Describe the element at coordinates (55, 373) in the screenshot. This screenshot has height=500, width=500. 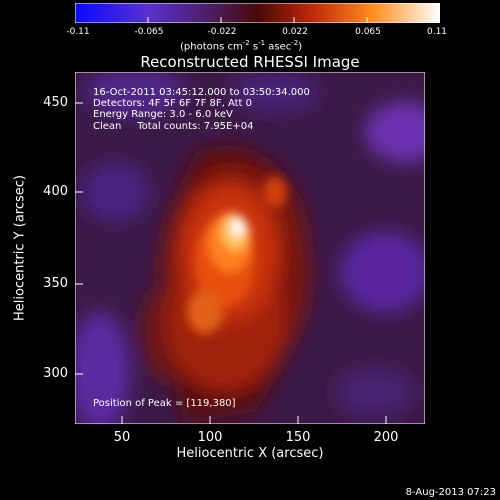
I see `y-tick-label: 300` at that location.